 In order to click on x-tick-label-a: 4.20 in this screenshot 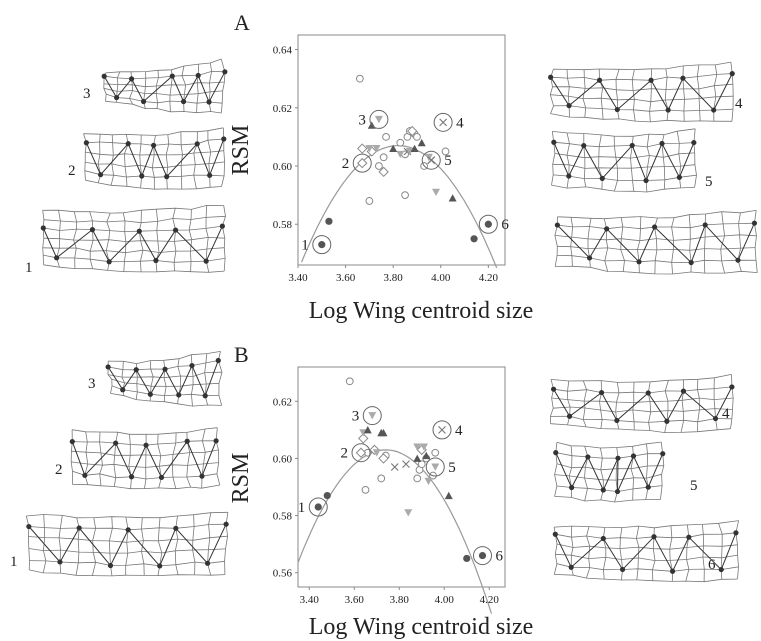, I will do `click(489, 278)`.